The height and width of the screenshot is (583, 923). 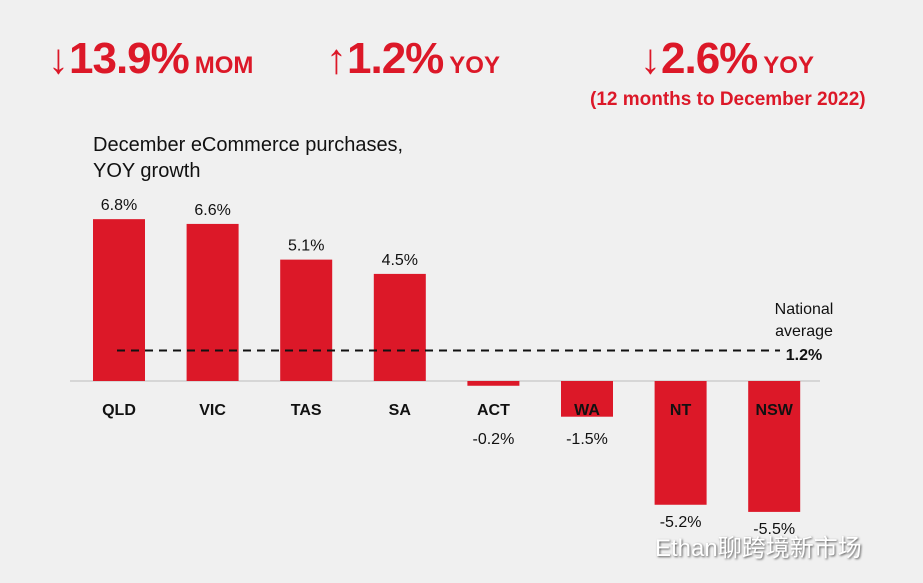 I want to click on category-label: WA, so click(x=587, y=410).